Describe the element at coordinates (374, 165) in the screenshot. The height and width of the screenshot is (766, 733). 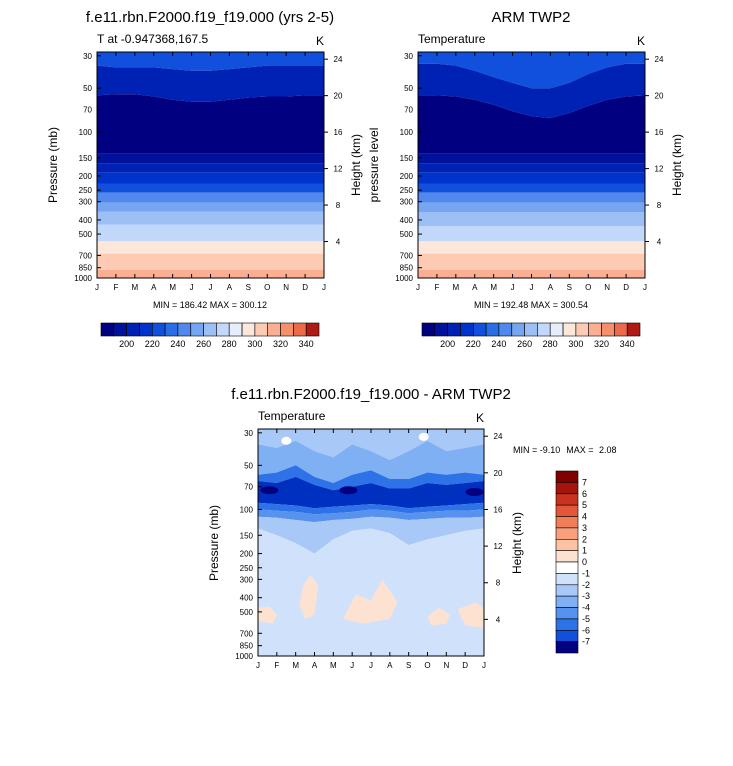
I see `obs-ylabel: pressure level` at that location.